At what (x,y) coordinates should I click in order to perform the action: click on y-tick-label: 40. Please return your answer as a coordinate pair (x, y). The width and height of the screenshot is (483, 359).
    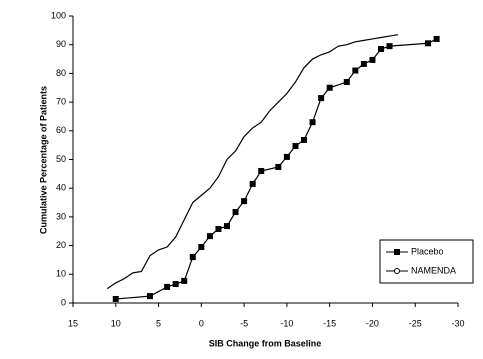
    Looking at the image, I should click on (61, 188).